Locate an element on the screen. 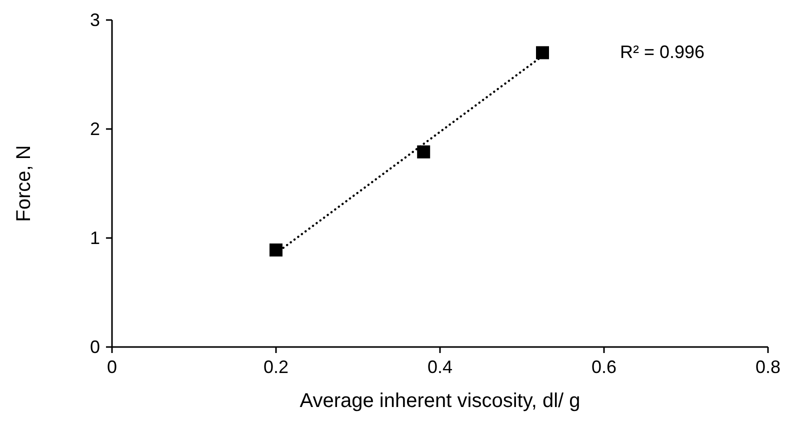 This screenshot has height=425, width=790. x-tick-label: 0.4 is located at coordinates (440, 367).